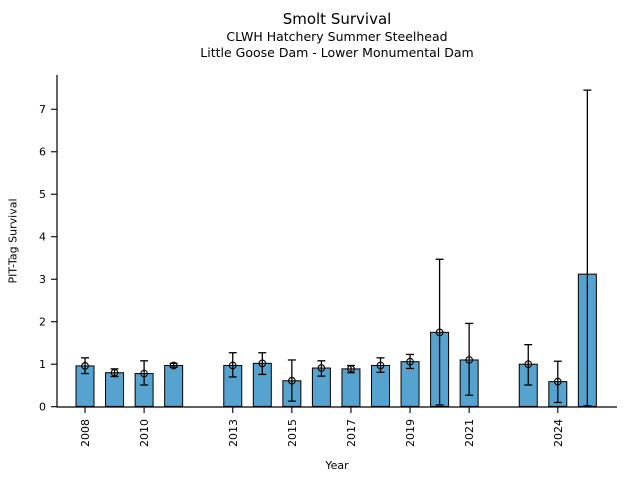  I want to click on errorbar-2010, so click(144, 373).